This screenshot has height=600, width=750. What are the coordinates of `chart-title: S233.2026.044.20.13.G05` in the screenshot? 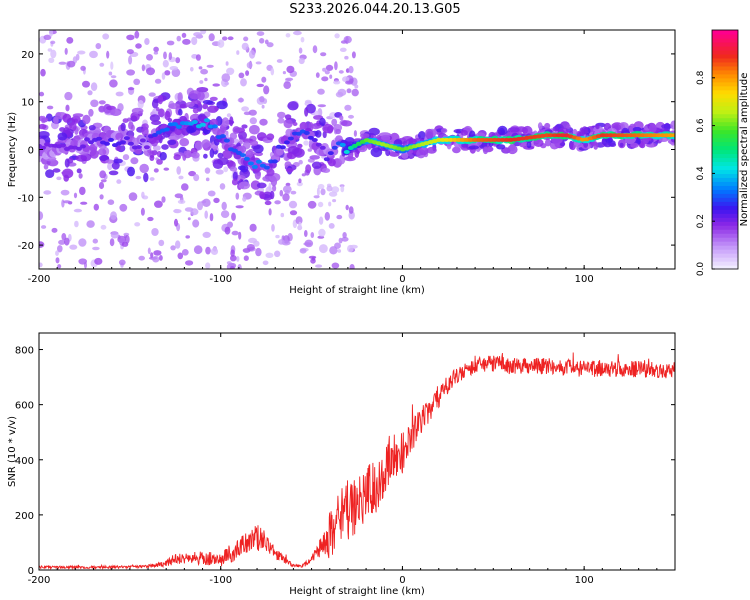 It's located at (375, 9).